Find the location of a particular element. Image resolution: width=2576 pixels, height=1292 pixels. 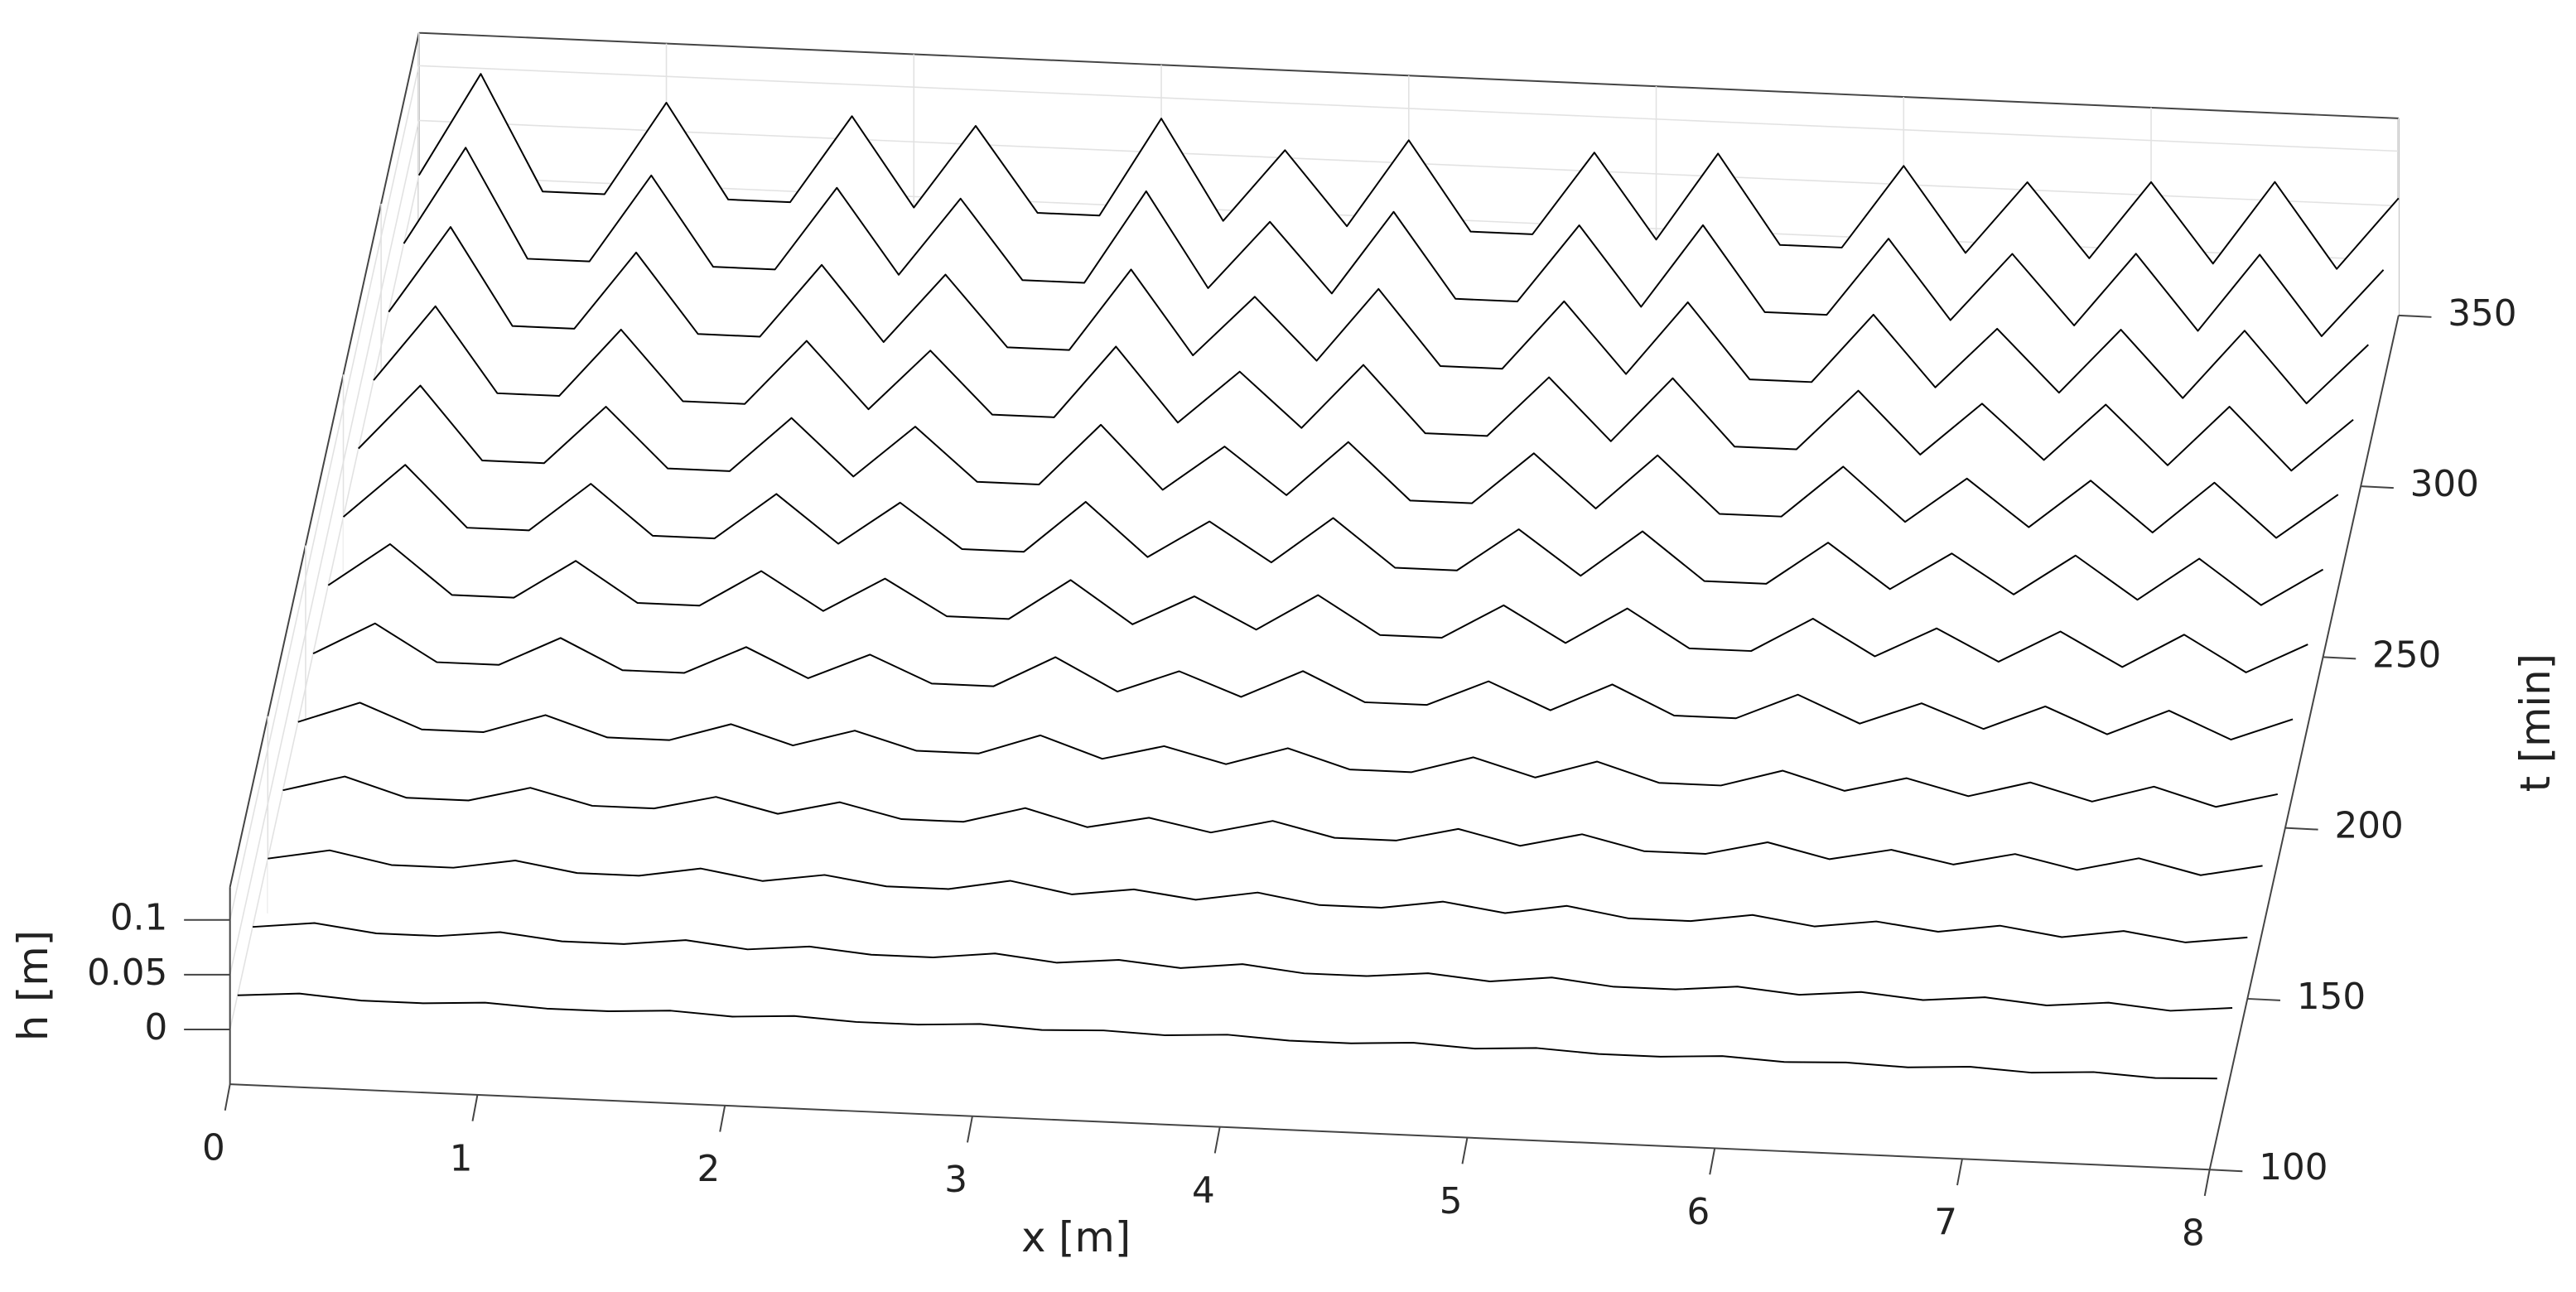

y-tick-label: 100 is located at coordinates (2293, 1167).